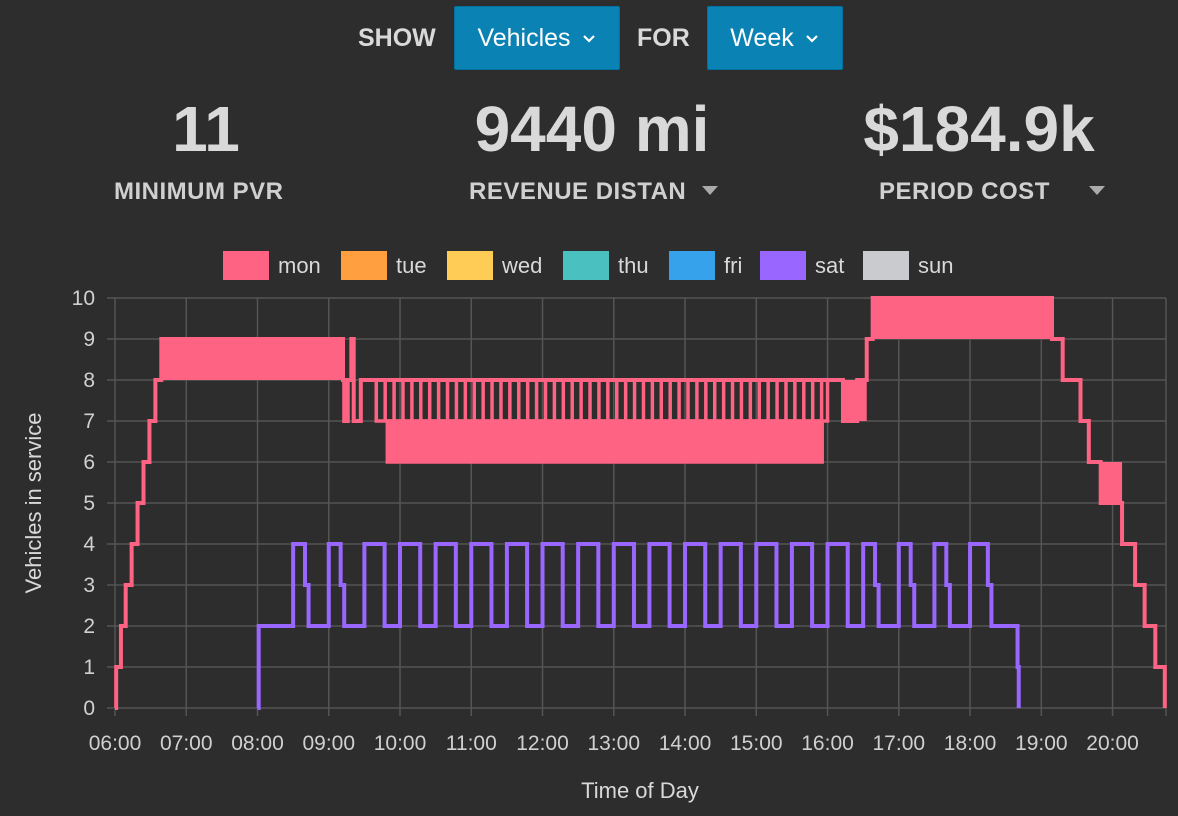 This screenshot has height=816, width=1178. Describe the element at coordinates (199, 191) in the screenshot. I see `kpi-min-pvr-label: MINIMUM PVR` at that location.